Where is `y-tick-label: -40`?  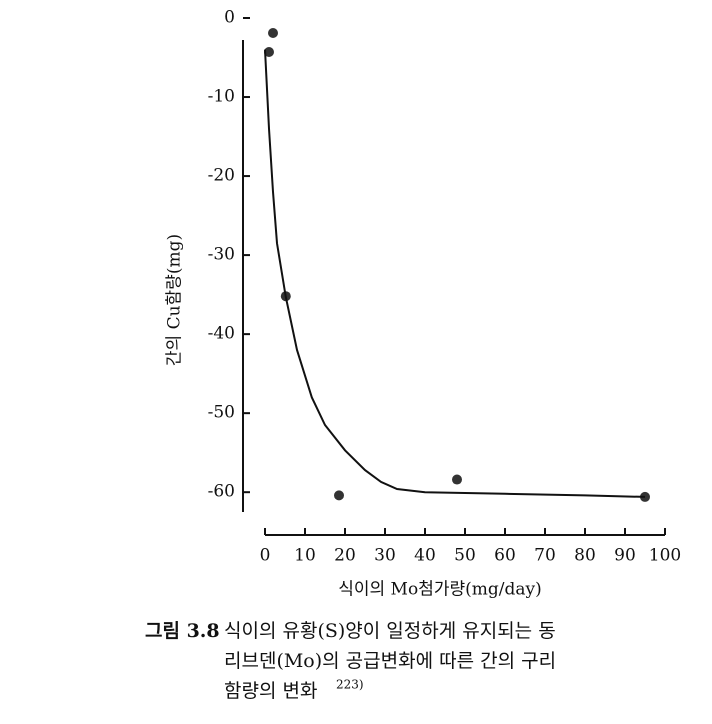
y-tick-label: -40 is located at coordinates (221, 334).